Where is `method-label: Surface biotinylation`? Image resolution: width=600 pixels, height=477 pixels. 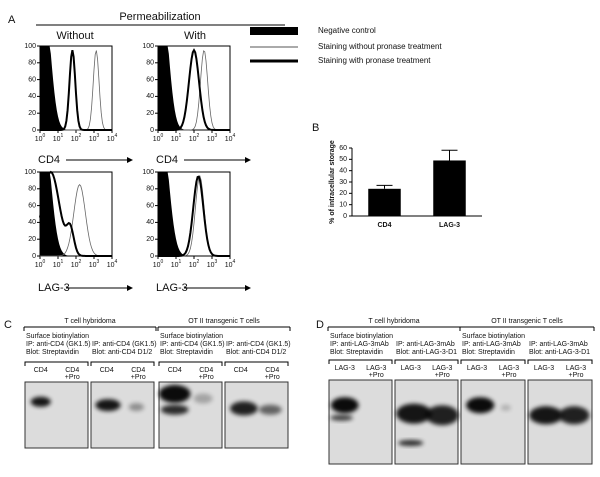
method-label: Surface biotinylation is located at coordinates (493, 336).